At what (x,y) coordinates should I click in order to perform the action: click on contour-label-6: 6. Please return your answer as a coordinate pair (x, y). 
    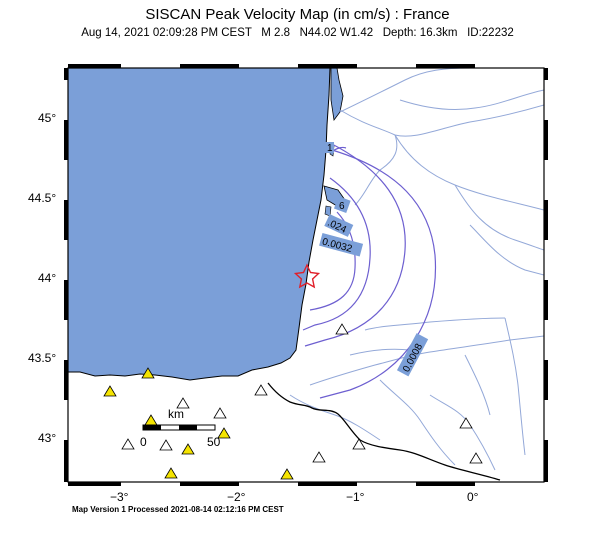
    Looking at the image, I should click on (342, 206).